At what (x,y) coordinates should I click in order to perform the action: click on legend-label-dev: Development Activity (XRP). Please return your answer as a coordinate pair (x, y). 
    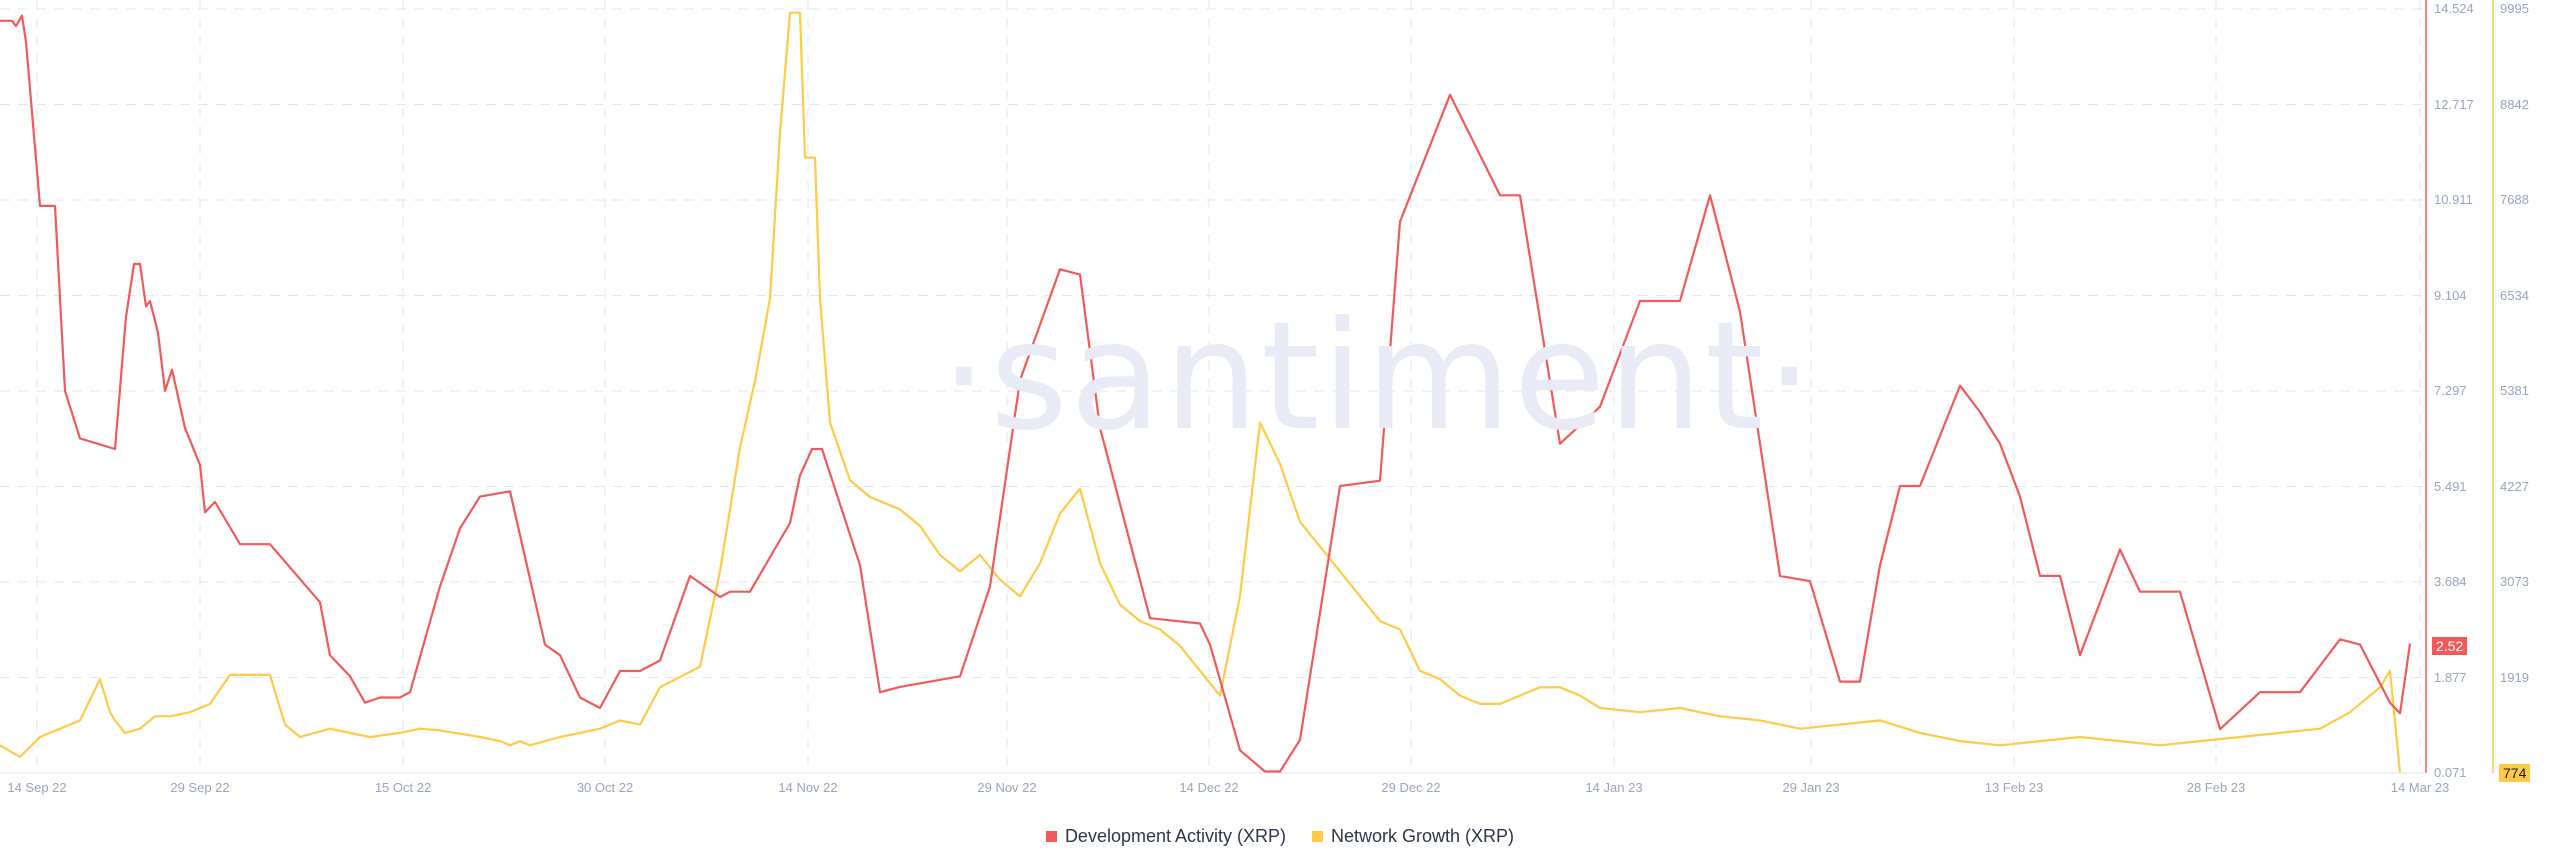
    Looking at the image, I should click on (1175, 836).